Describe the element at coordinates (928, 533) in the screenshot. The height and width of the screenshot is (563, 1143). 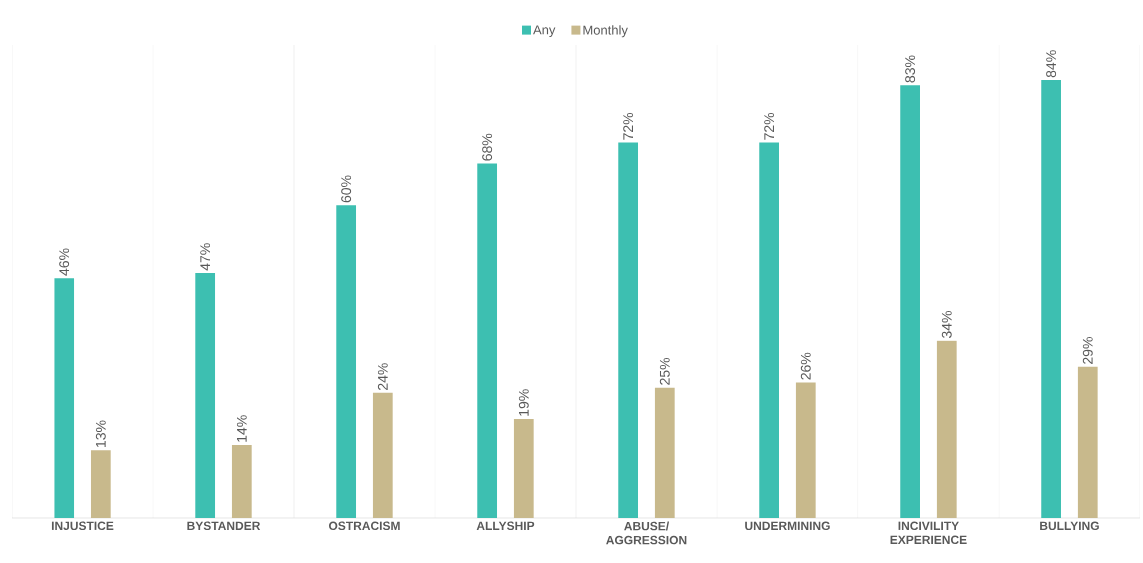
I see `x-tick-label: INCIVILITY EXPERIENCE` at that location.